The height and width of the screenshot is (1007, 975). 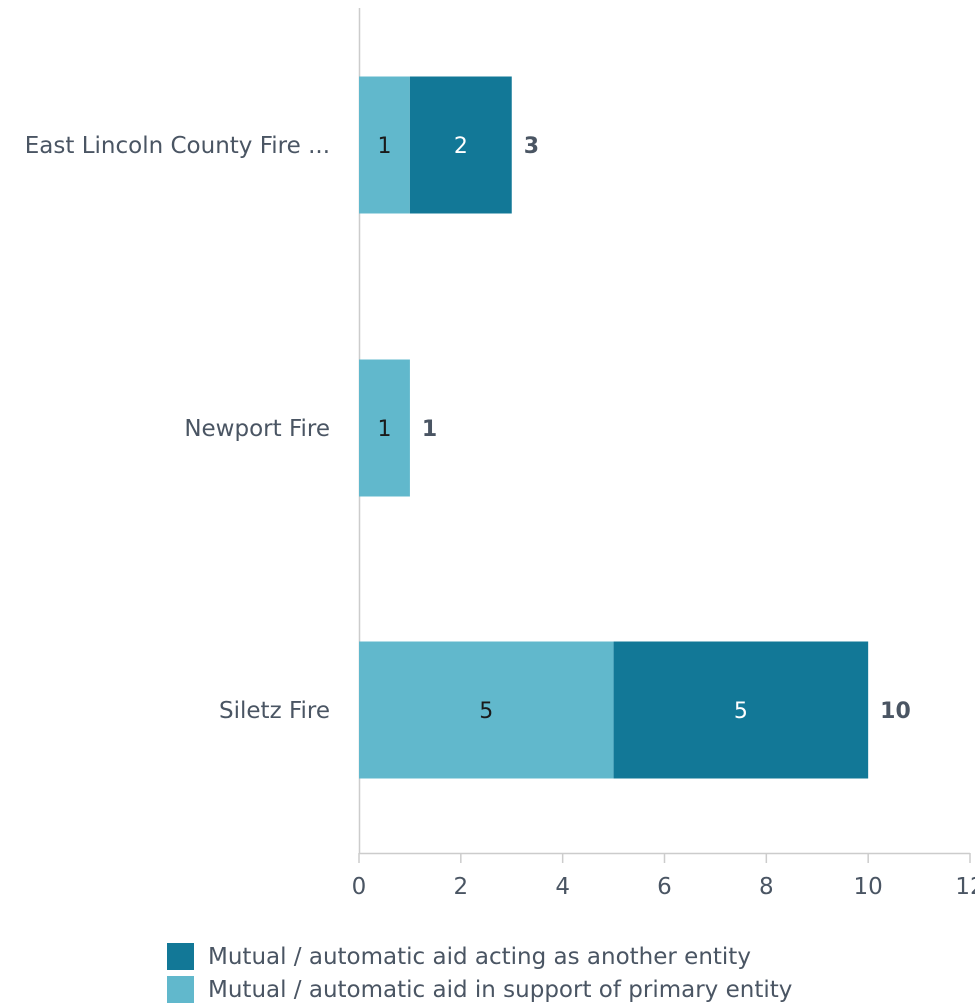 I want to click on bar-total-label: 1, so click(x=429, y=429).